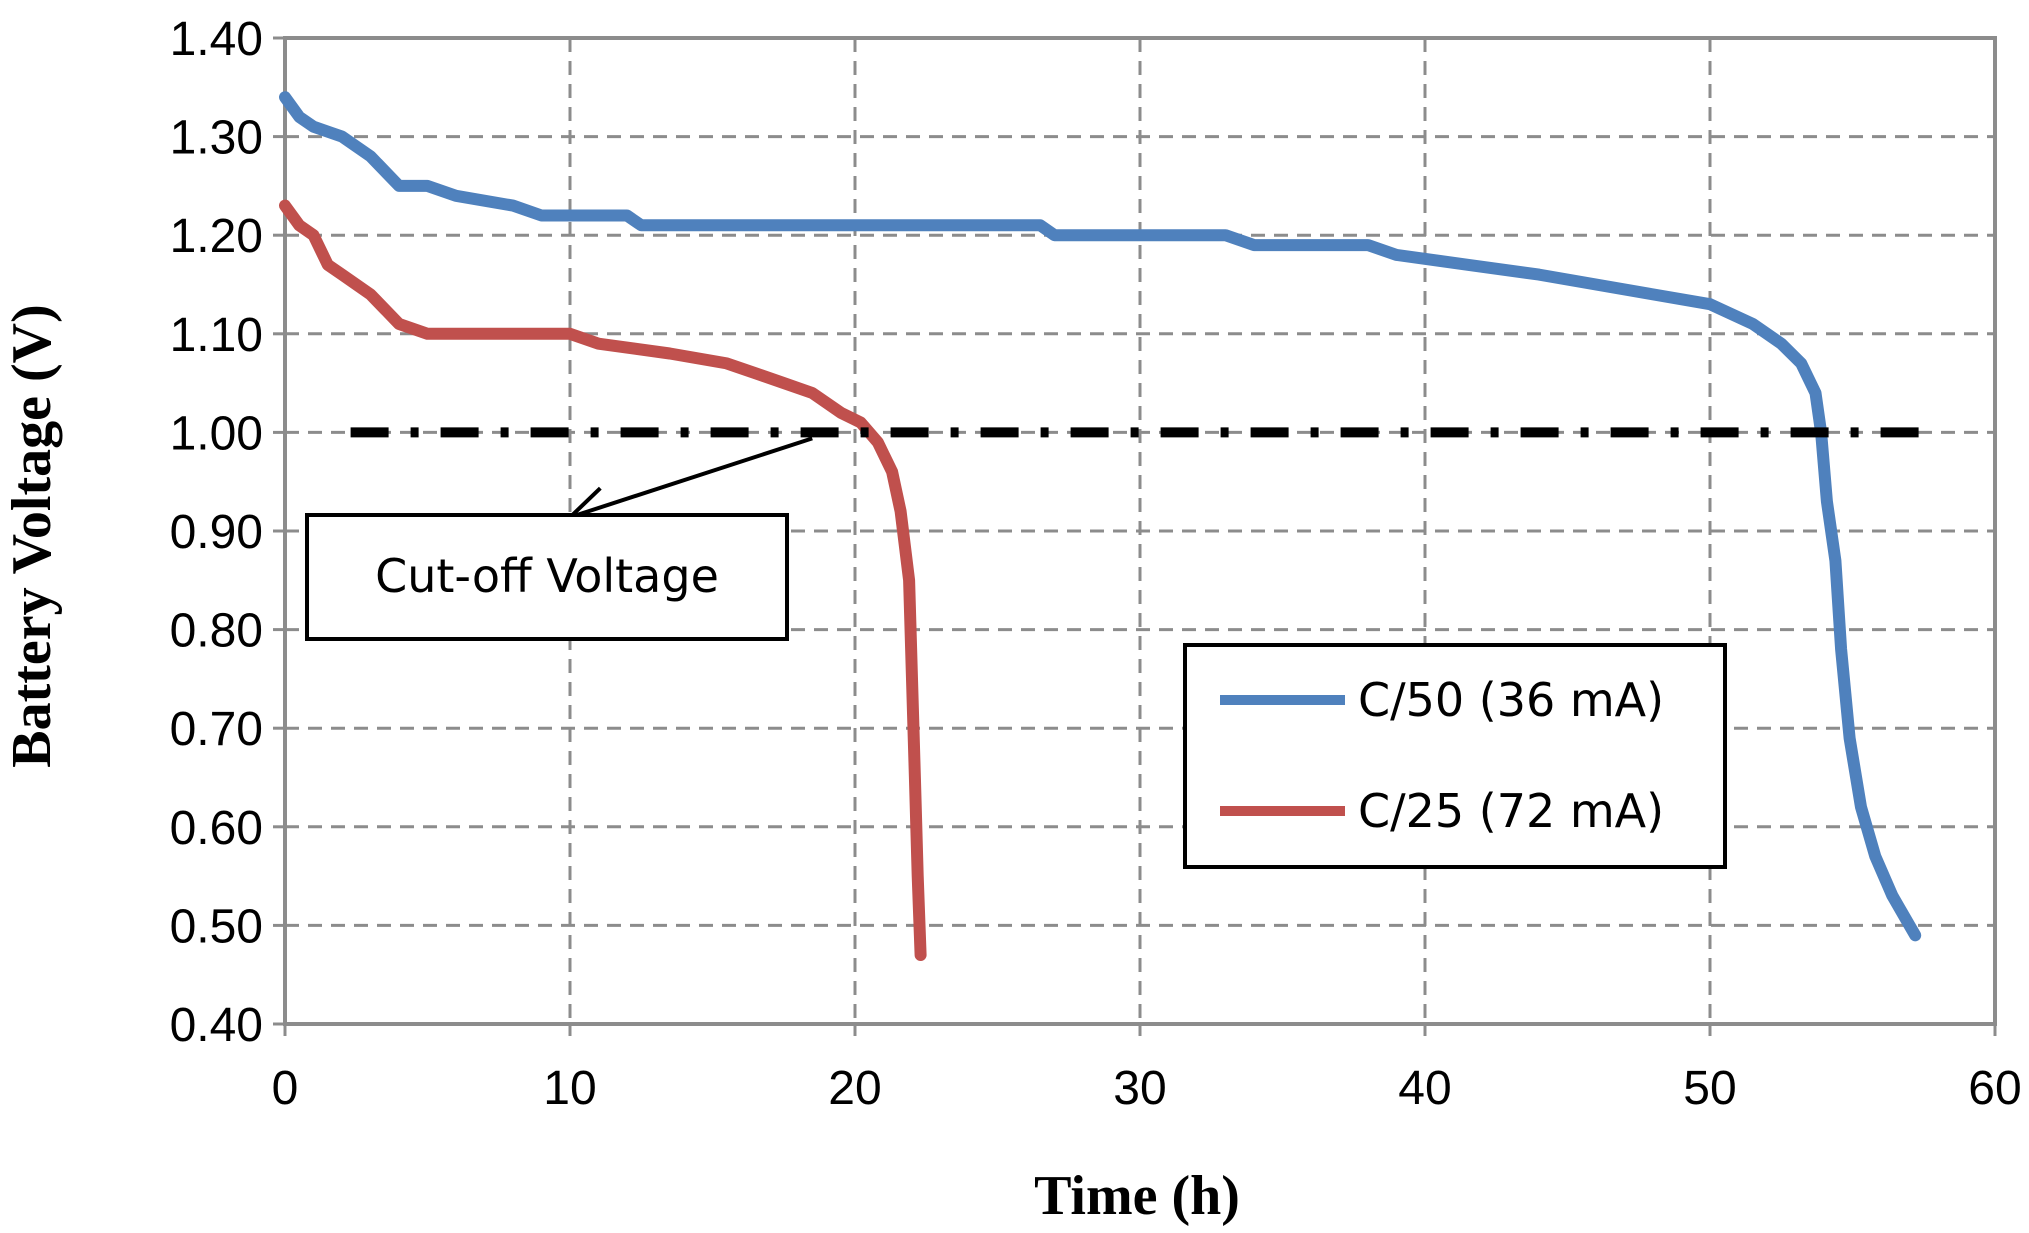  Describe the element at coordinates (216, 532) in the screenshot. I see `y-tick-label: 0.90` at that location.